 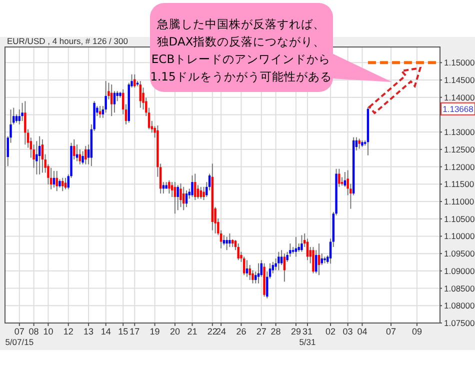 What do you see at coordinates (331, 331) in the screenshot?
I see `x-tick-label: 02` at bounding box center [331, 331].